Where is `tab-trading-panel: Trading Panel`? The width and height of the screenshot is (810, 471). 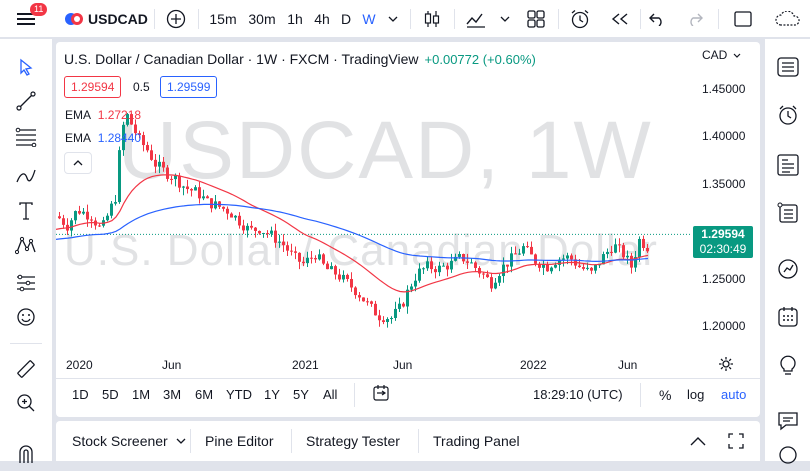
tab-trading-panel: Trading Panel is located at coordinates (476, 441).